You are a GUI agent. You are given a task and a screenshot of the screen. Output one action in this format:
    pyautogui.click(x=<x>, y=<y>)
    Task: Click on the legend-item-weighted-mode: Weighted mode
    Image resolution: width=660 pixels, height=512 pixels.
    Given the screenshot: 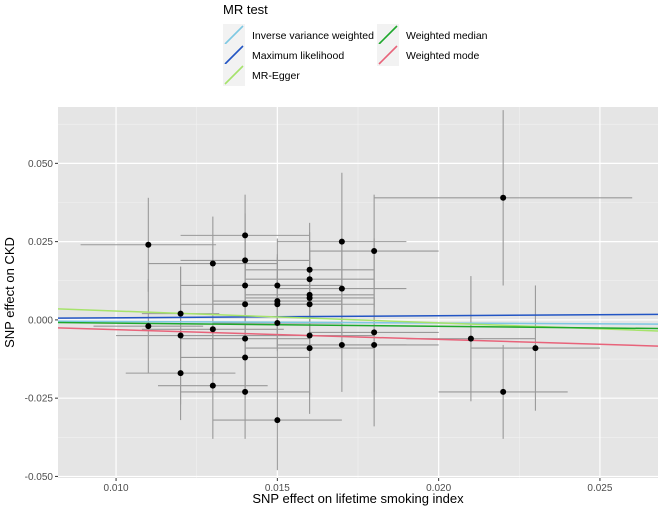 What is the action you would take?
    pyautogui.click(x=428, y=55)
    